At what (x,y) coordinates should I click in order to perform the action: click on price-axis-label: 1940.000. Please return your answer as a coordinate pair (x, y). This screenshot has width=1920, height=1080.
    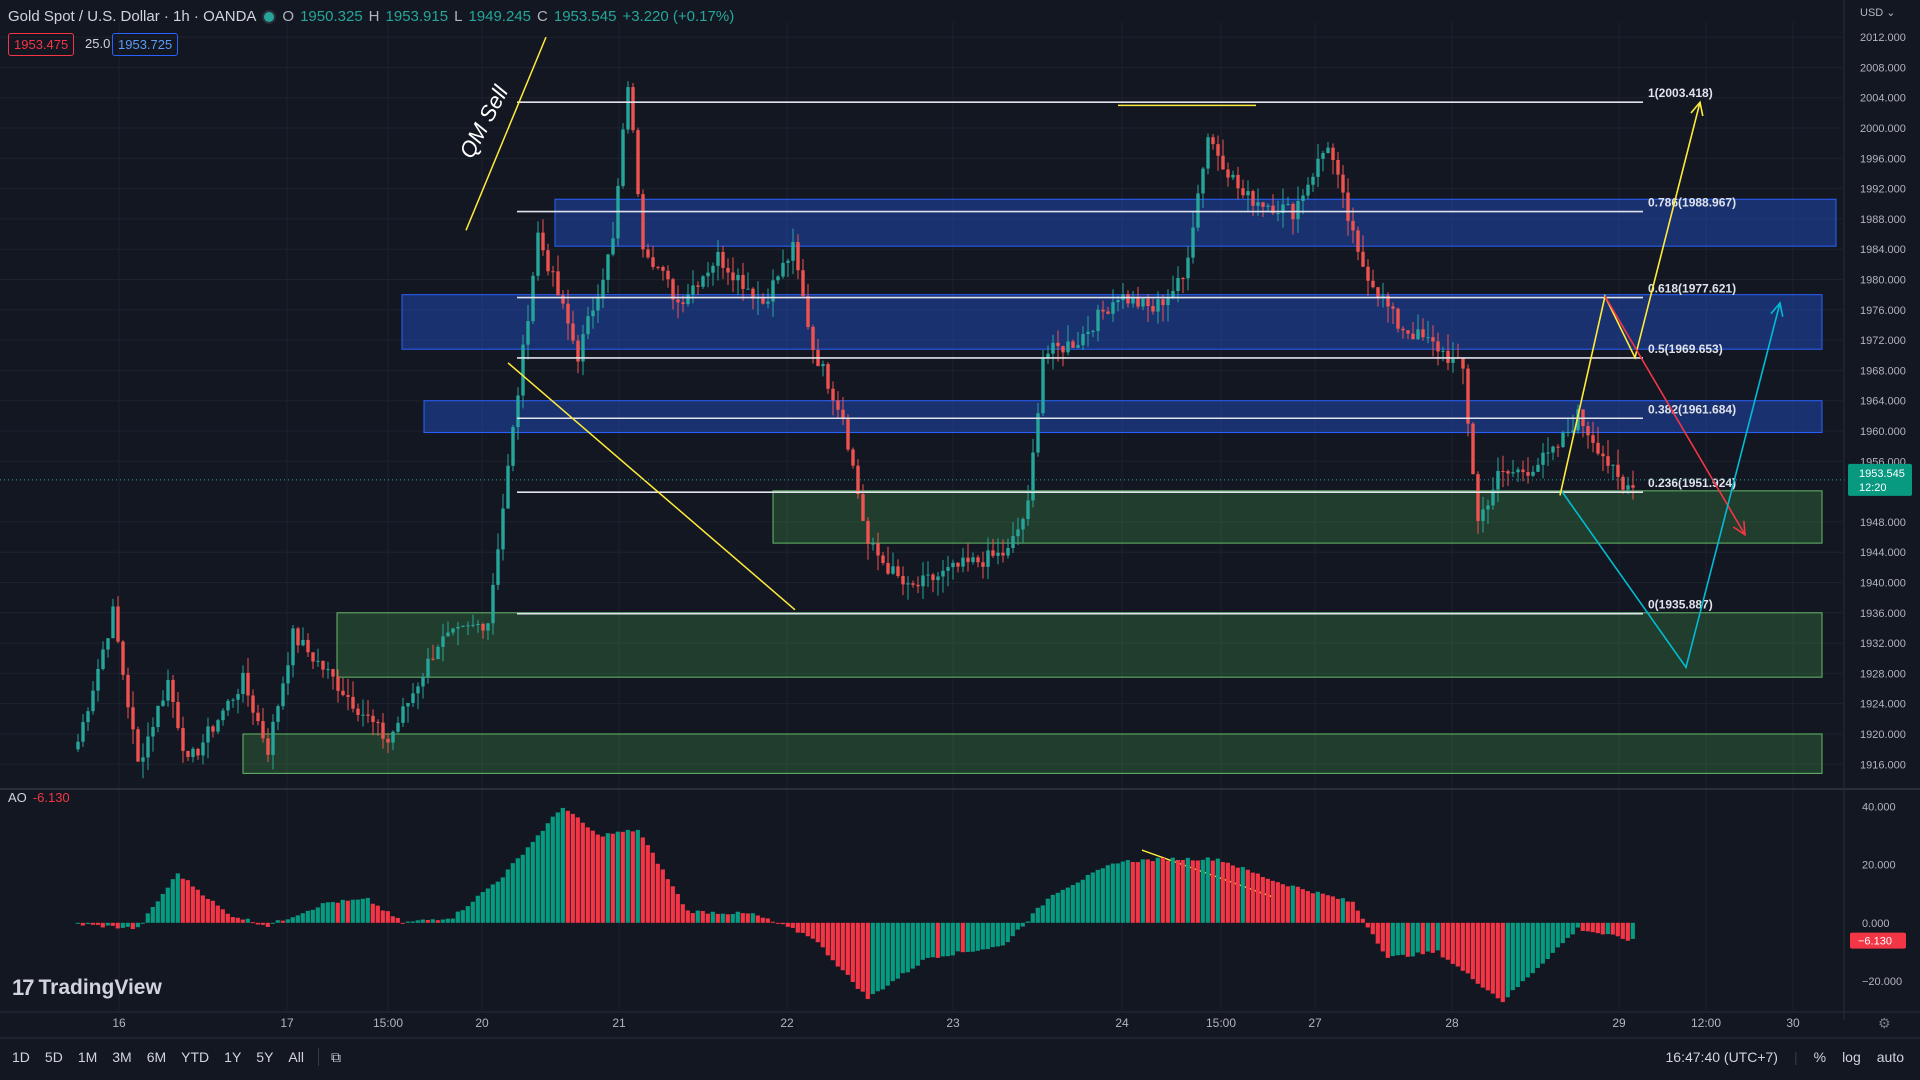
    Looking at the image, I should click on (1883, 583).